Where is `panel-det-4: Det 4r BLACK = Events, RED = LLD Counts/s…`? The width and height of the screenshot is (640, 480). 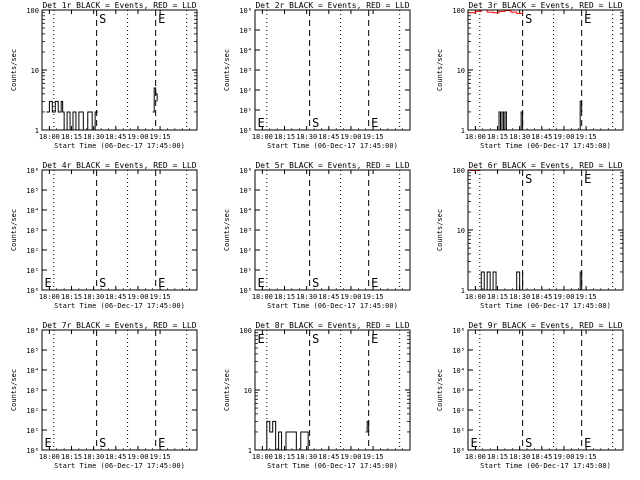 panel-det-4: Det 4r BLACK = Events, RED = LLD Counts/s… is located at coordinates (104, 235).